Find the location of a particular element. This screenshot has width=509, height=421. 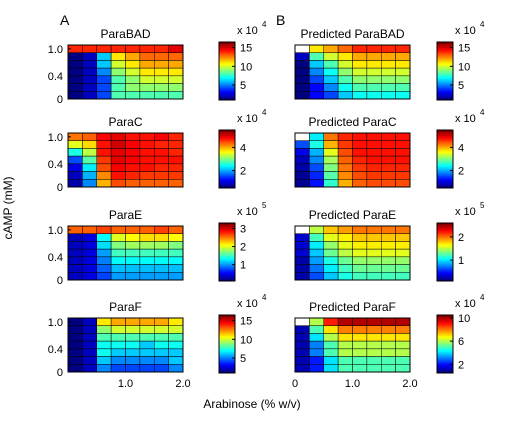

parae-colorbar-frame is located at coordinates (227, 252).